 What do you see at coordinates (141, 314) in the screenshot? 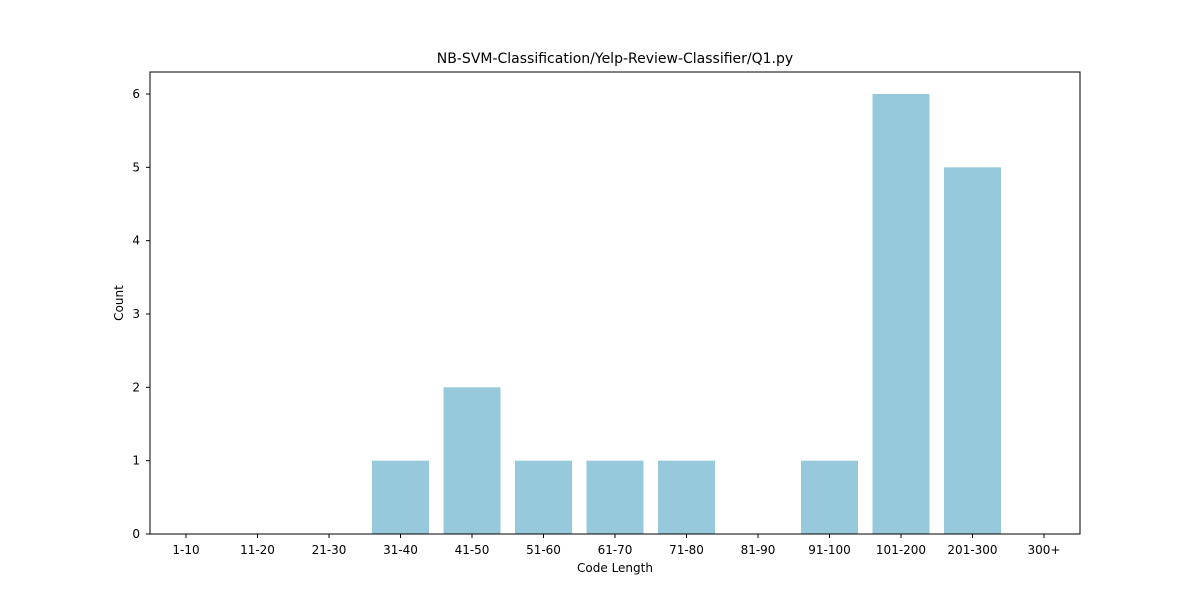
I see `y-axis-ticks: 0 1 2 3 4 5 6` at bounding box center [141, 314].